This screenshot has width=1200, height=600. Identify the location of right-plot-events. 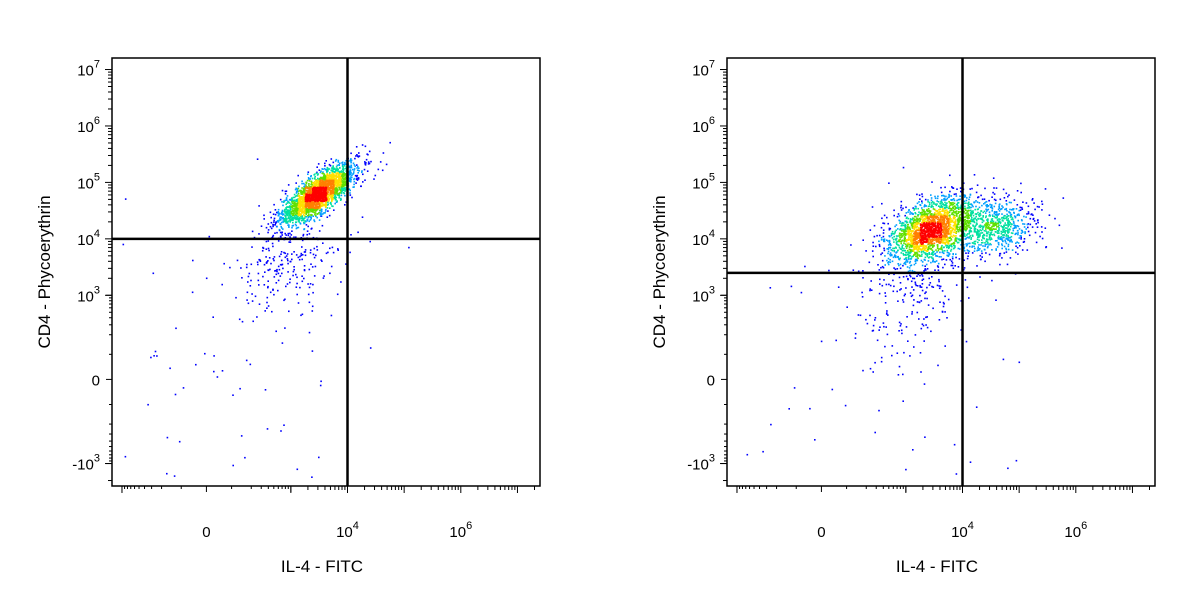
(905, 320).